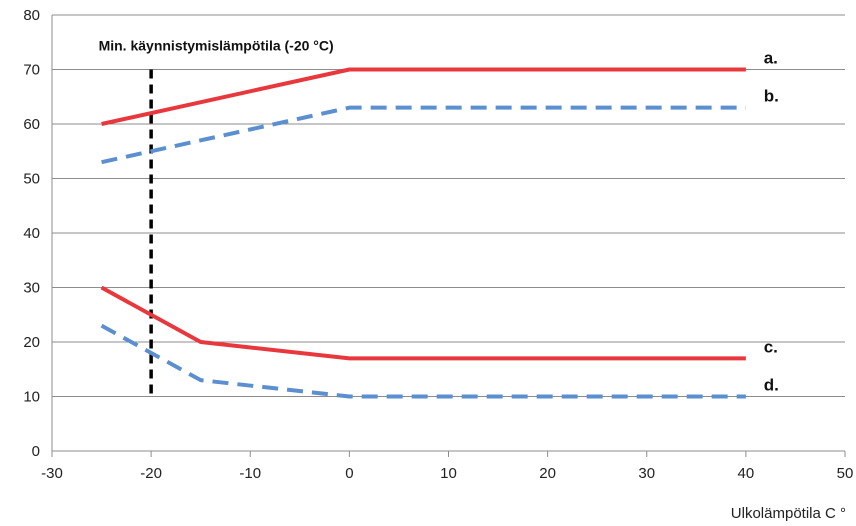 This screenshot has width=856, height=526. What do you see at coordinates (547, 473) in the screenshot?
I see `x-tick-label-20: 20` at bounding box center [547, 473].